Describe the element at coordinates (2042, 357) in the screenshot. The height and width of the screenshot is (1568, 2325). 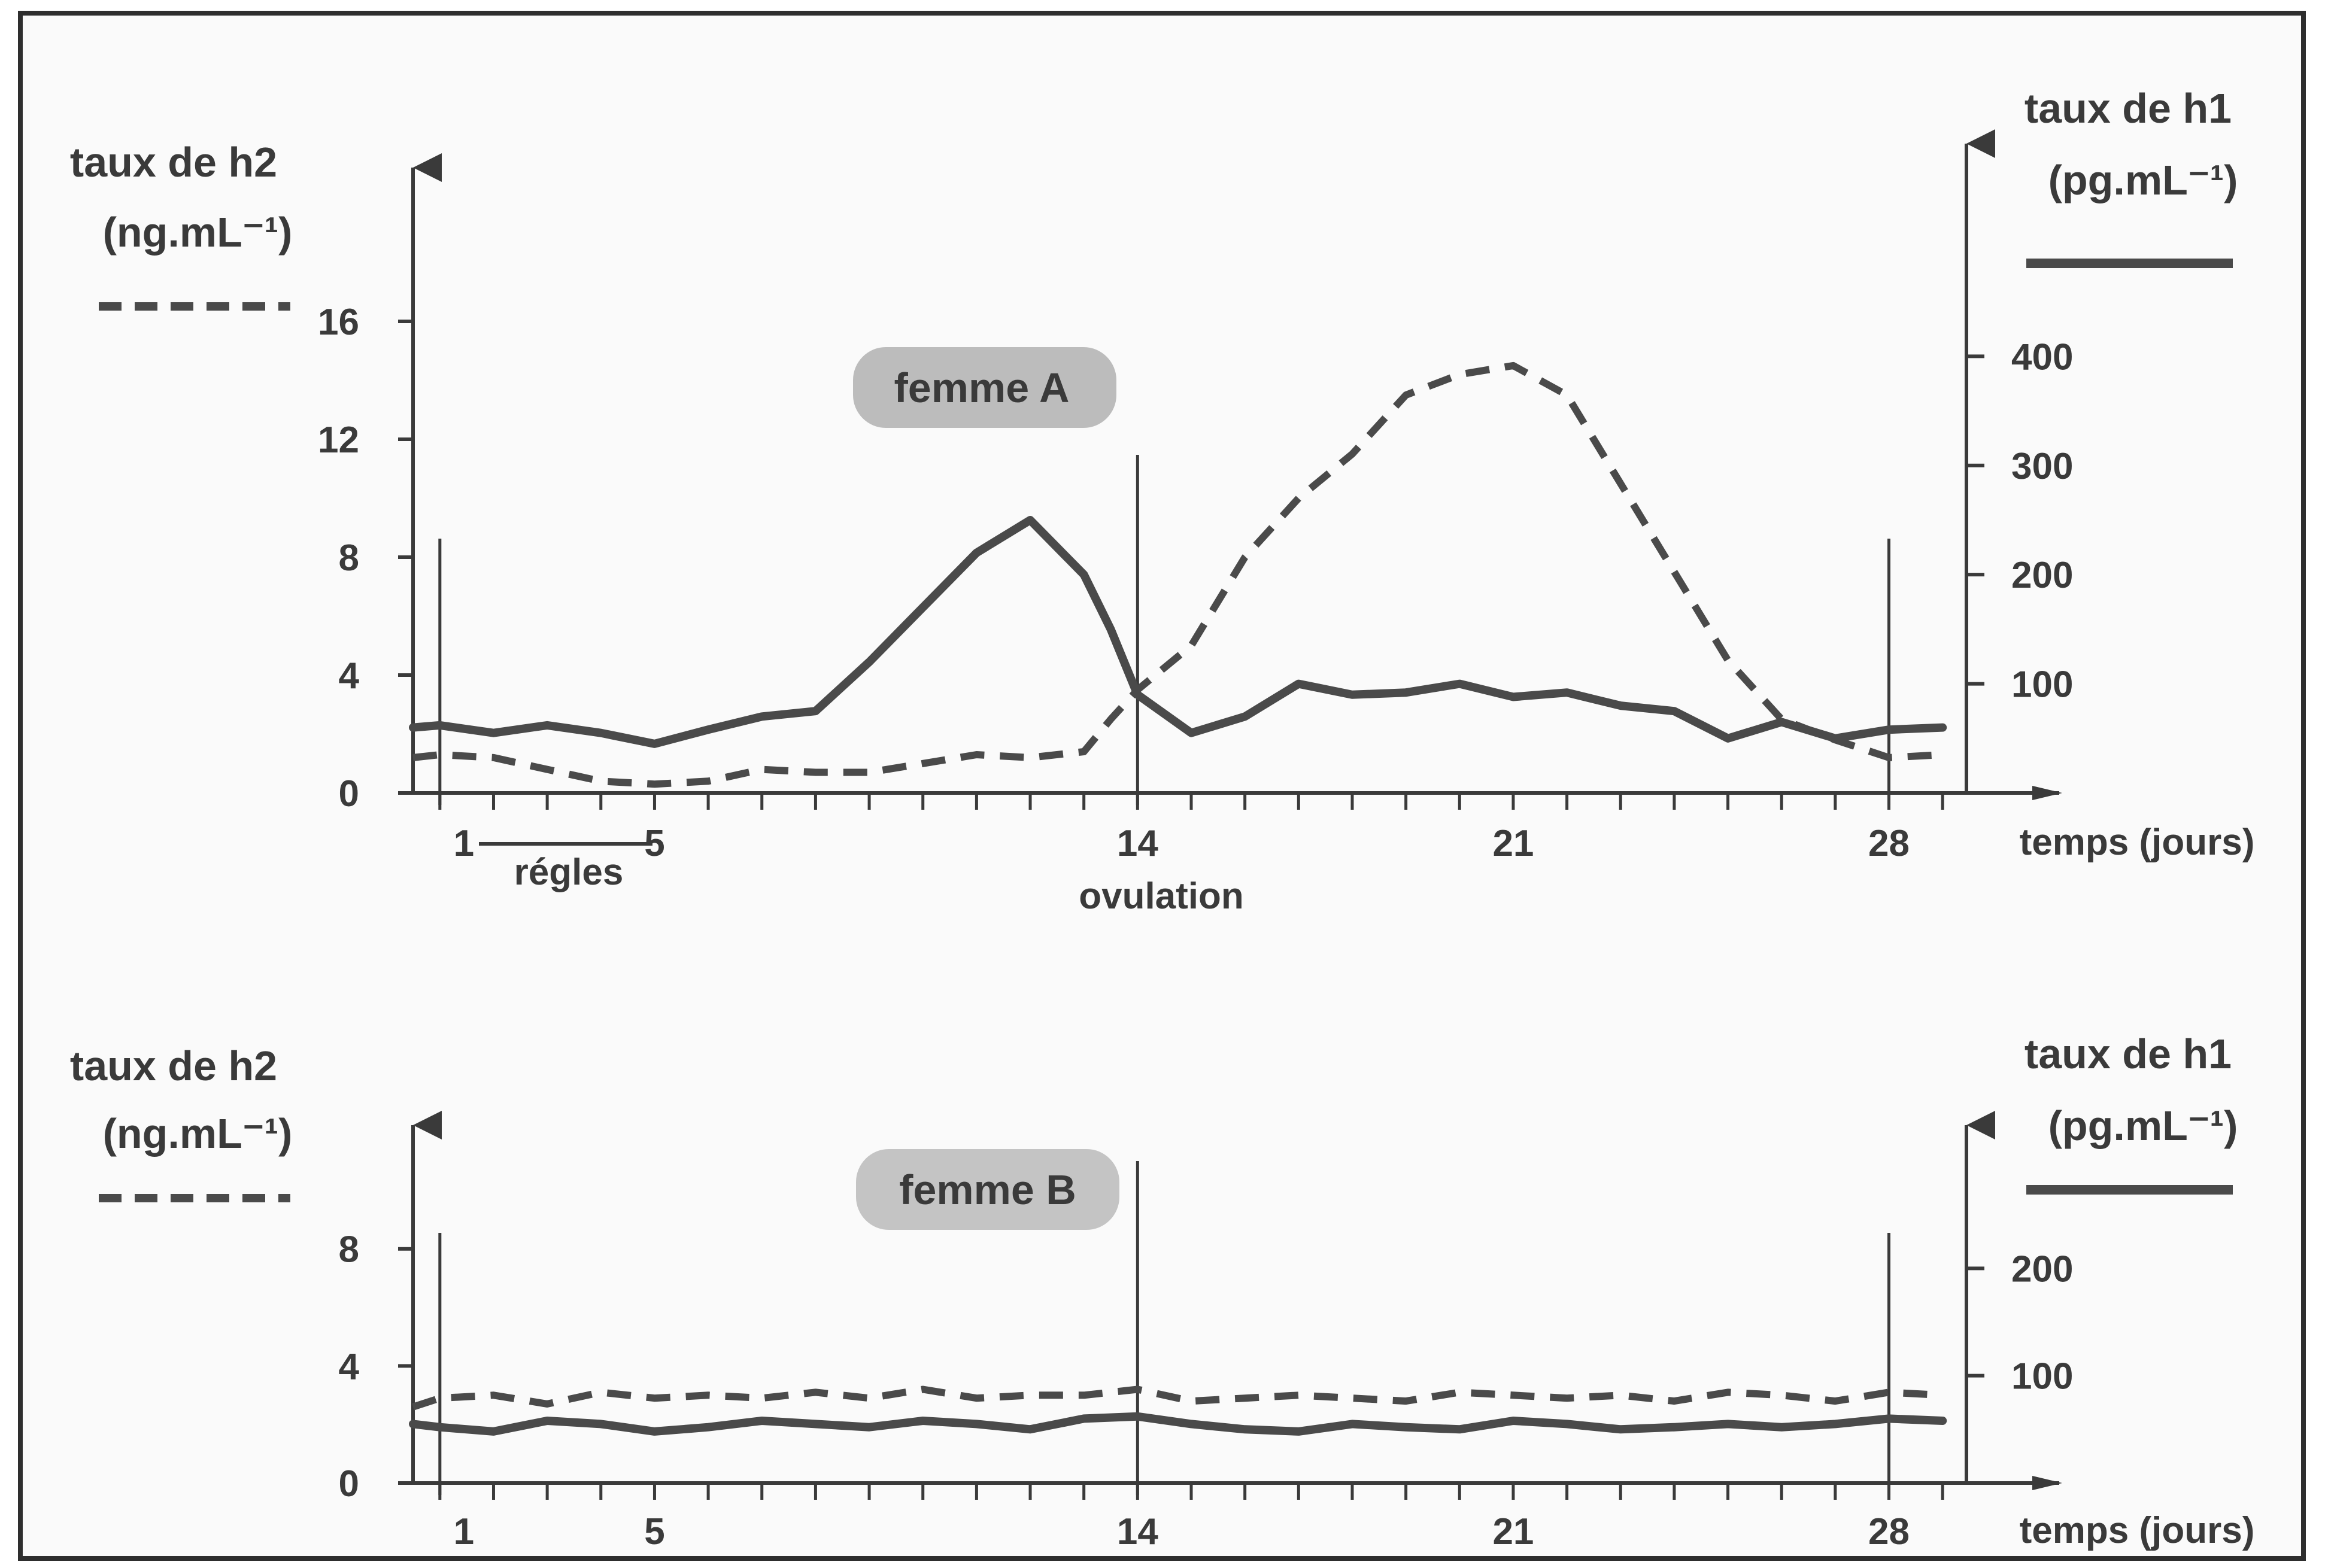
I see `panel-a-right-tick-label: 400` at that location.